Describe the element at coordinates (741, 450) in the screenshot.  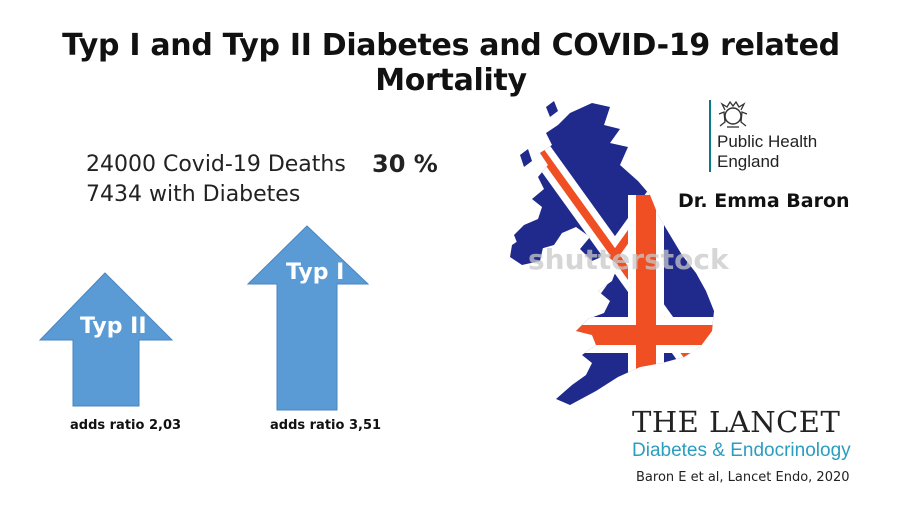
I see `journal-subtitle: Diabetes & Endocrinology` at that location.